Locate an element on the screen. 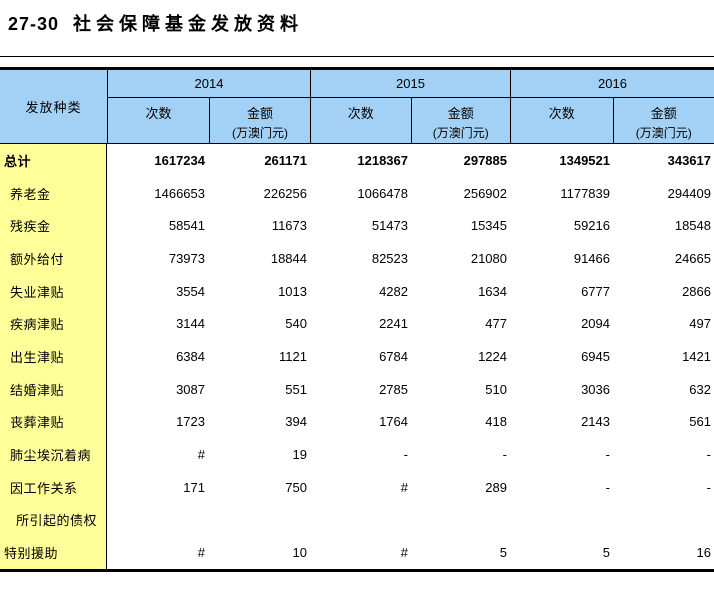  year-section-2015: 2015 次数 金额 (万澳门元) is located at coordinates (410, 106).